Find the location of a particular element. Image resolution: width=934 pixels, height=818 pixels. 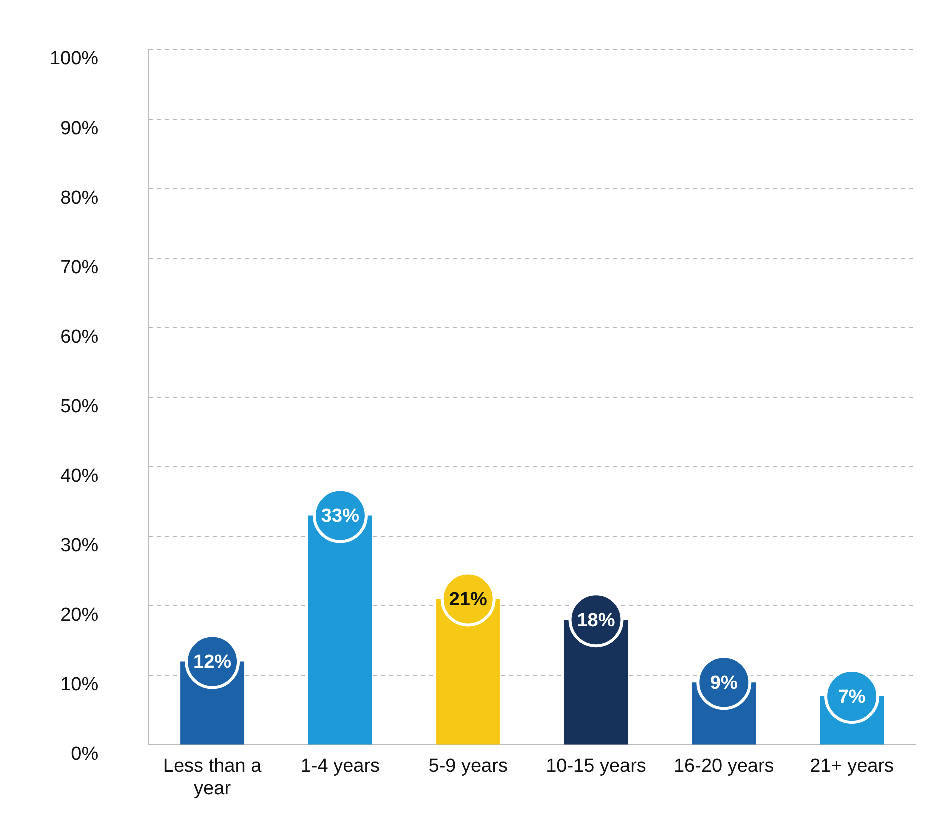

y-tick-label: 80% is located at coordinates (79, 198).